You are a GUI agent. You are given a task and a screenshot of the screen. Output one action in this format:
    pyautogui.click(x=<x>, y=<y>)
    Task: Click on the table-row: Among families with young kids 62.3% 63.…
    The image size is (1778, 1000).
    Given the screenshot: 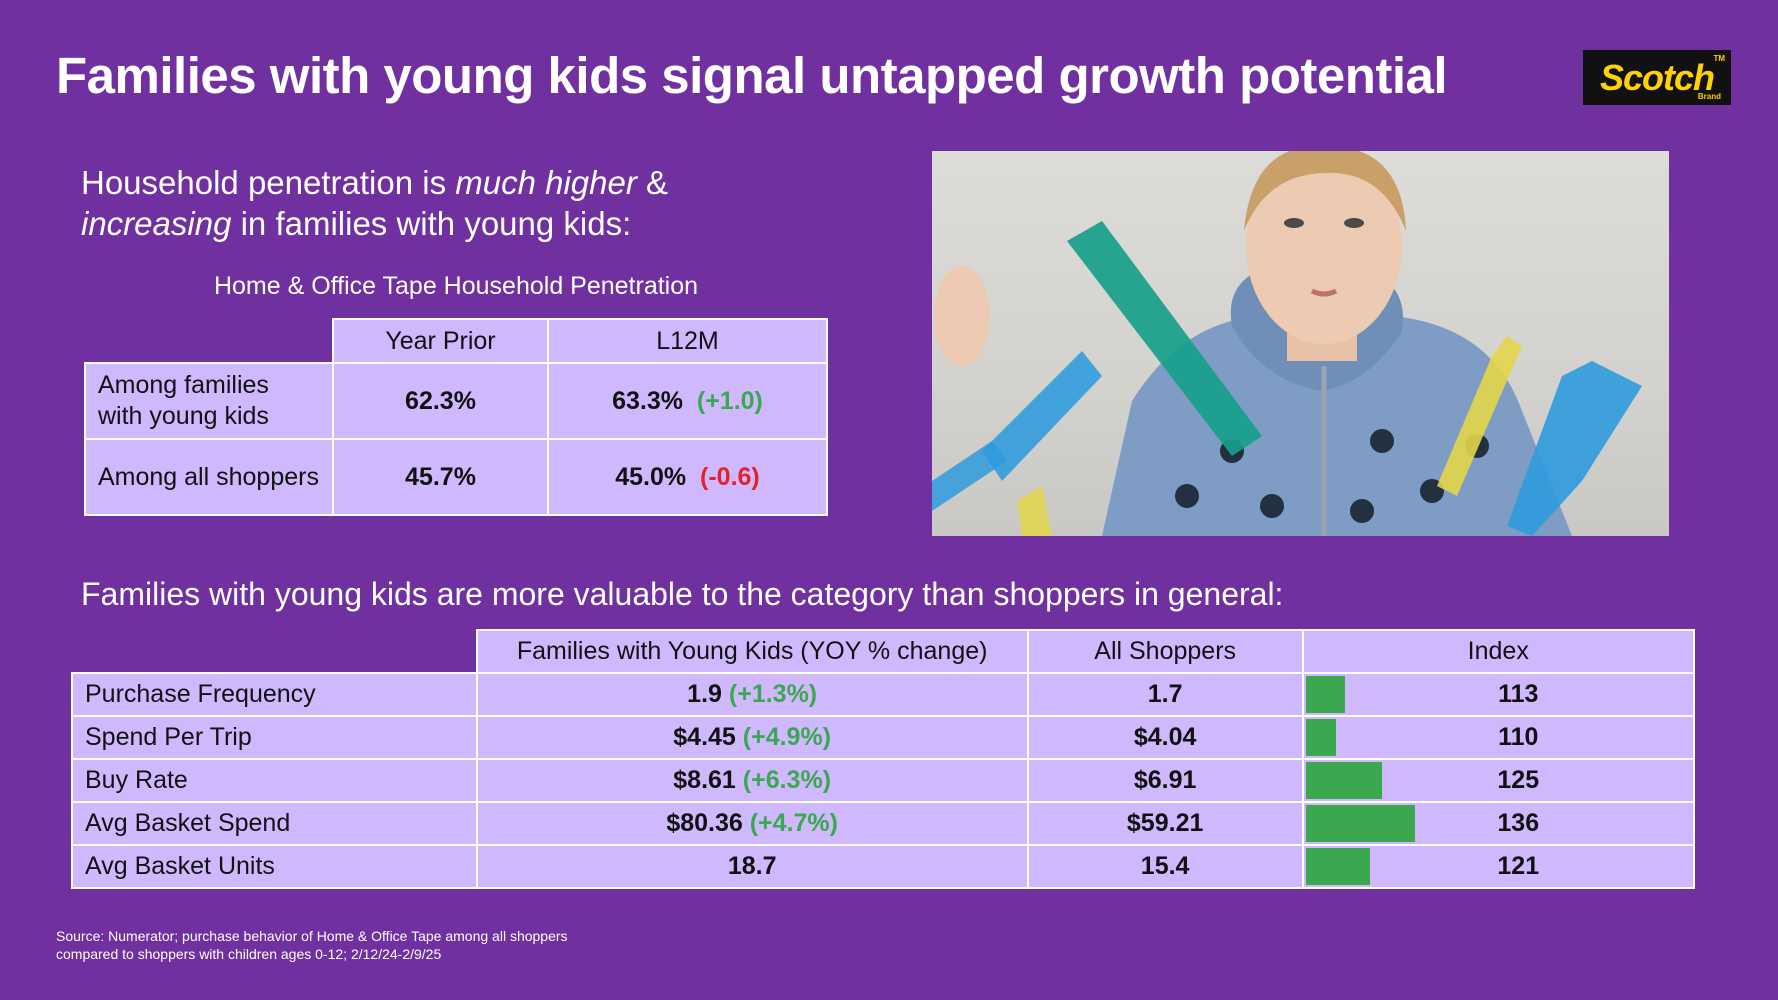 What is the action you would take?
    pyautogui.click(x=456, y=401)
    